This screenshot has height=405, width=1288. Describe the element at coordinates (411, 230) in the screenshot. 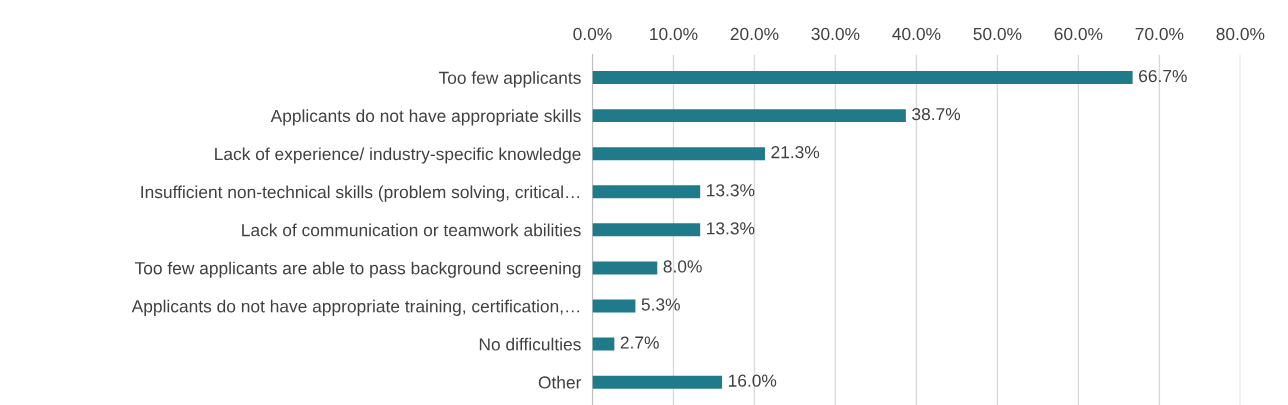

I see `y-tick-label: Lack of communication or teamwork abilities` at that location.